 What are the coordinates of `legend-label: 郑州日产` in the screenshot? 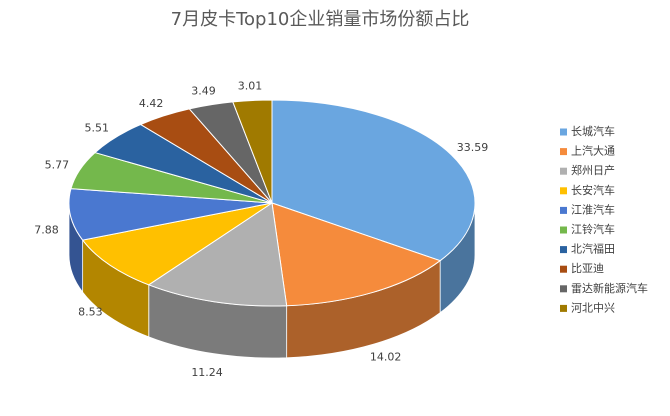 It's located at (593, 170).